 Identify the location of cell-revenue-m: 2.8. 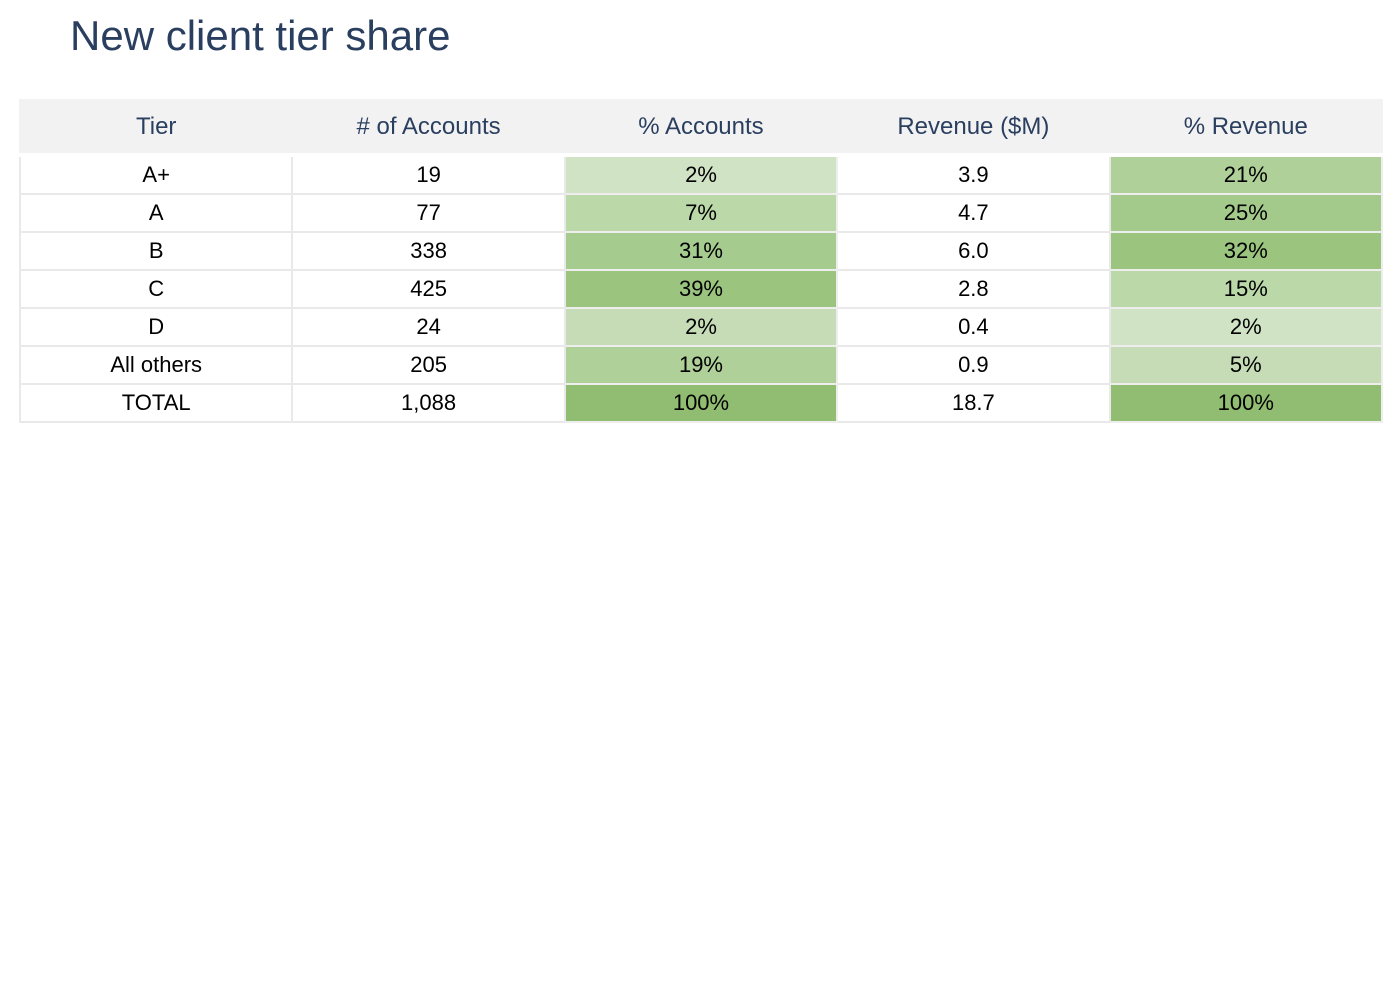
(973, 289).